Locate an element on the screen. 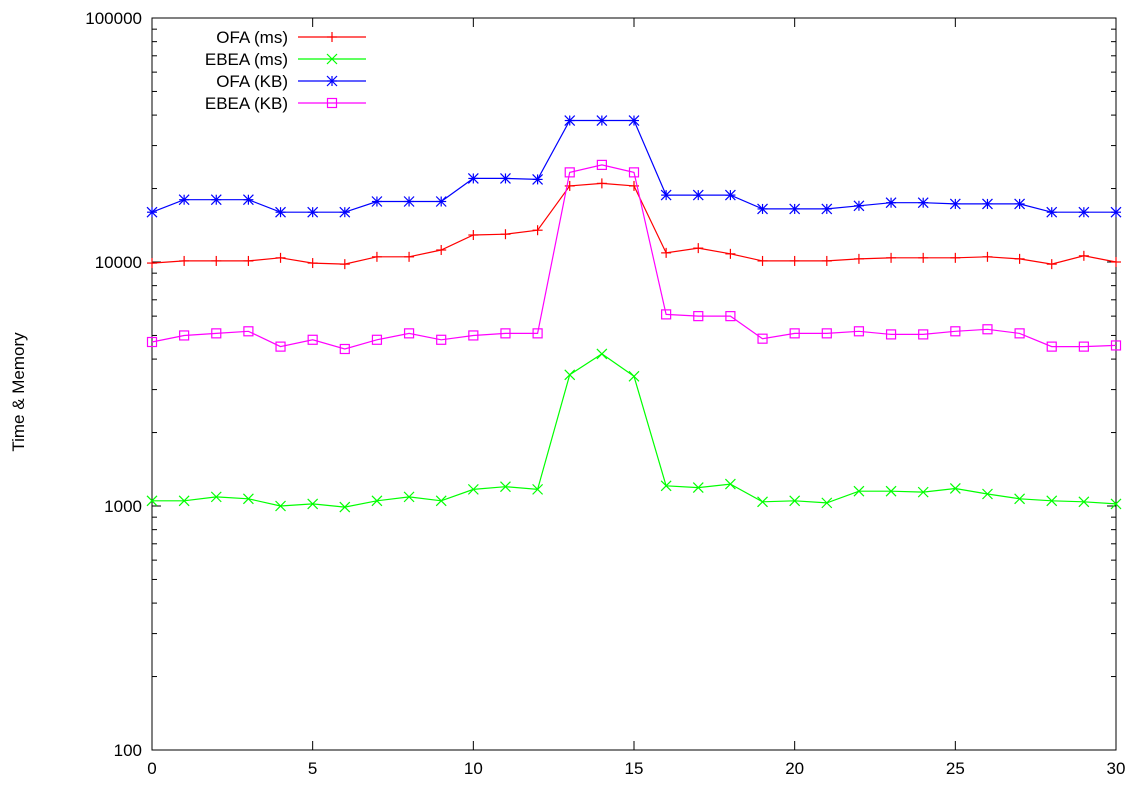 Image resolution: width=1139 pixels, height=785 pixels. x-tick-label: 30 is located at coordinates (1116, 768).